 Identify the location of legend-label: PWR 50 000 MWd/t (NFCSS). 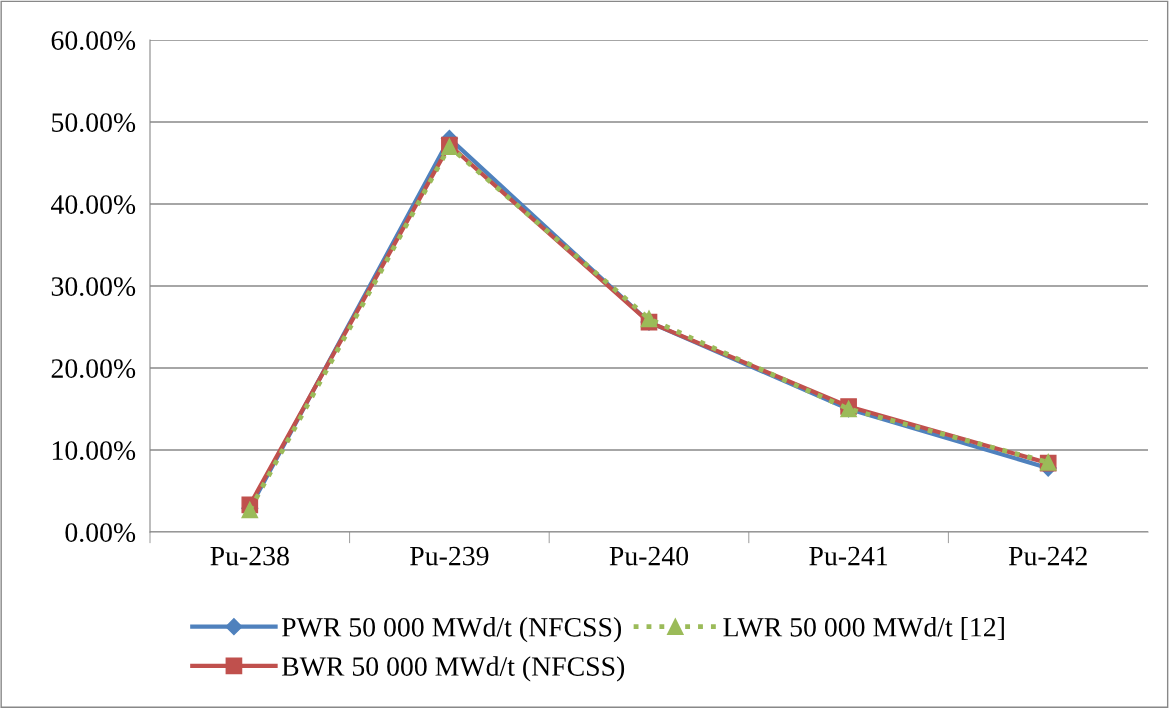
(451, 630).